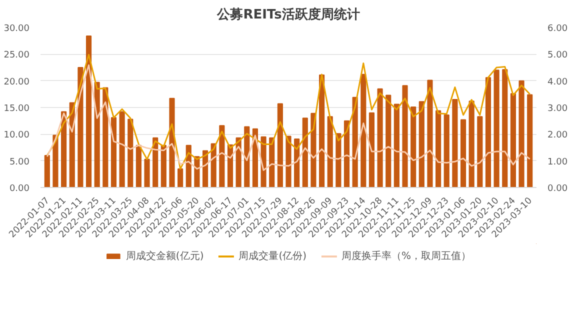  What do you see at coordinates (17, 135) in the screenshot?
I see `y-tick-label: 10.00` at bounding box center [17, 135].